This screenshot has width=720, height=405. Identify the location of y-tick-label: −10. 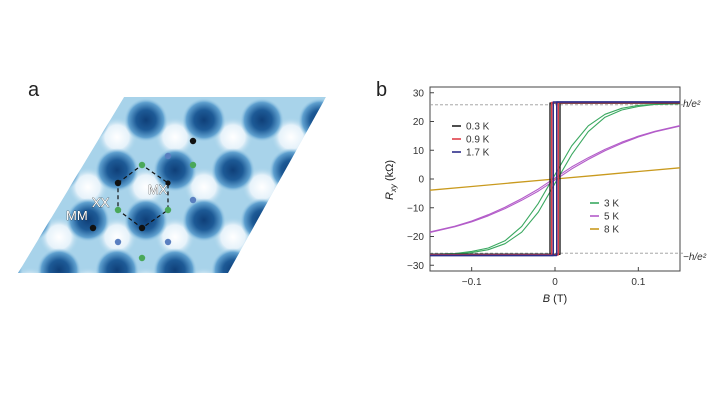
(415, 208).